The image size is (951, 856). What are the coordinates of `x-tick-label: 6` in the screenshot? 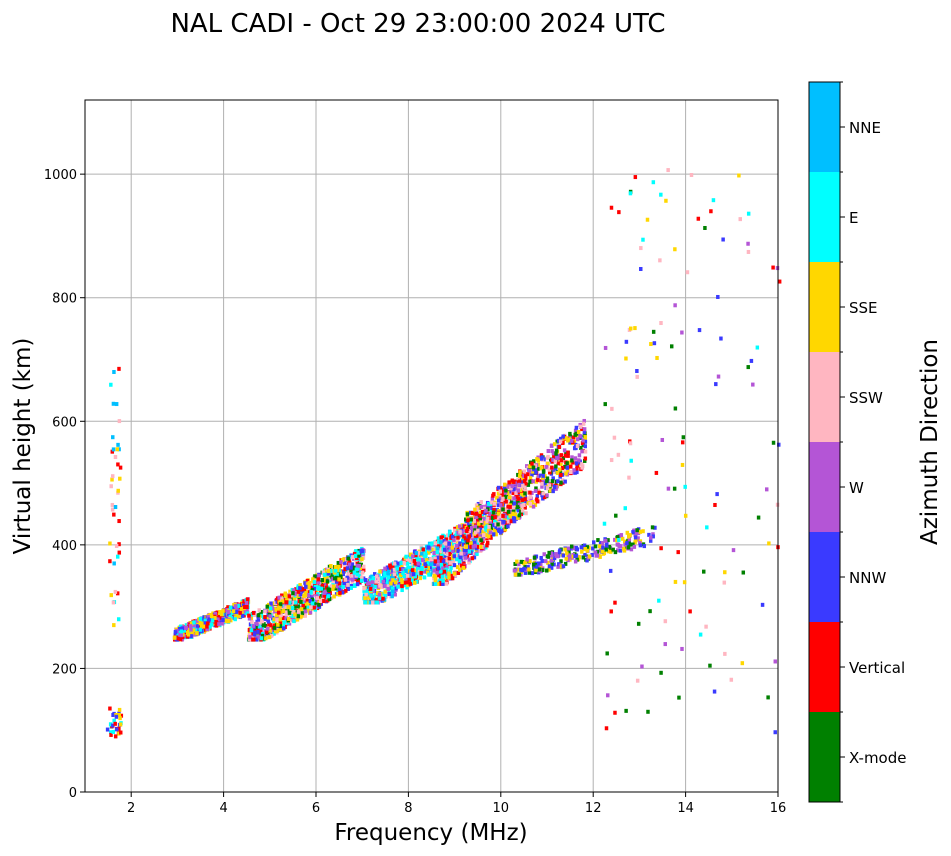 It's located at (316, 808).